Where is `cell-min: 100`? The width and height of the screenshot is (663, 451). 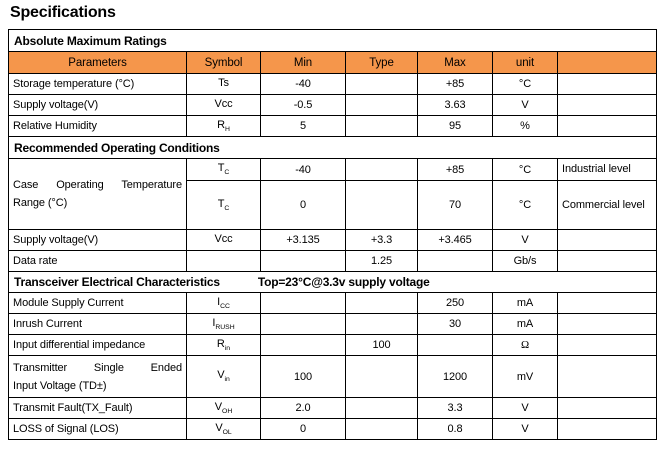 cell-min: 100 is located at coordinates (303, 376).